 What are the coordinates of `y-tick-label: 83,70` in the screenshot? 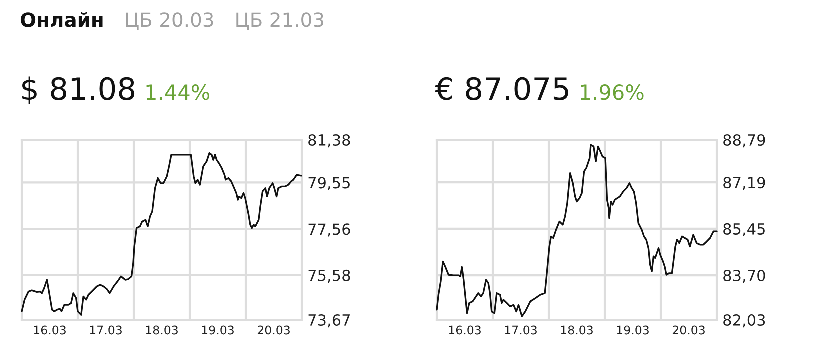 It's located at (745, 277).